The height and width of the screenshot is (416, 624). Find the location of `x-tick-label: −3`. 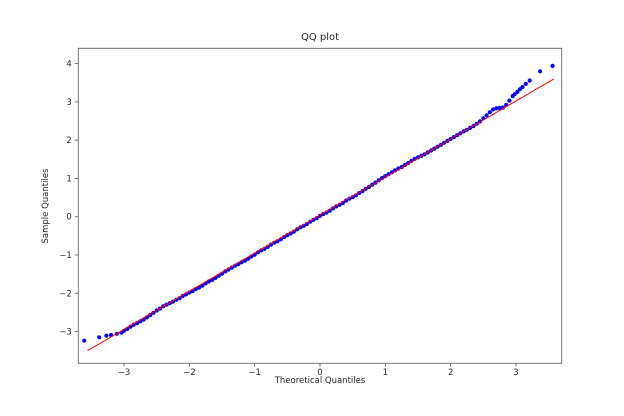

x-tick-label: −3 is located at coordinates (124, 373).